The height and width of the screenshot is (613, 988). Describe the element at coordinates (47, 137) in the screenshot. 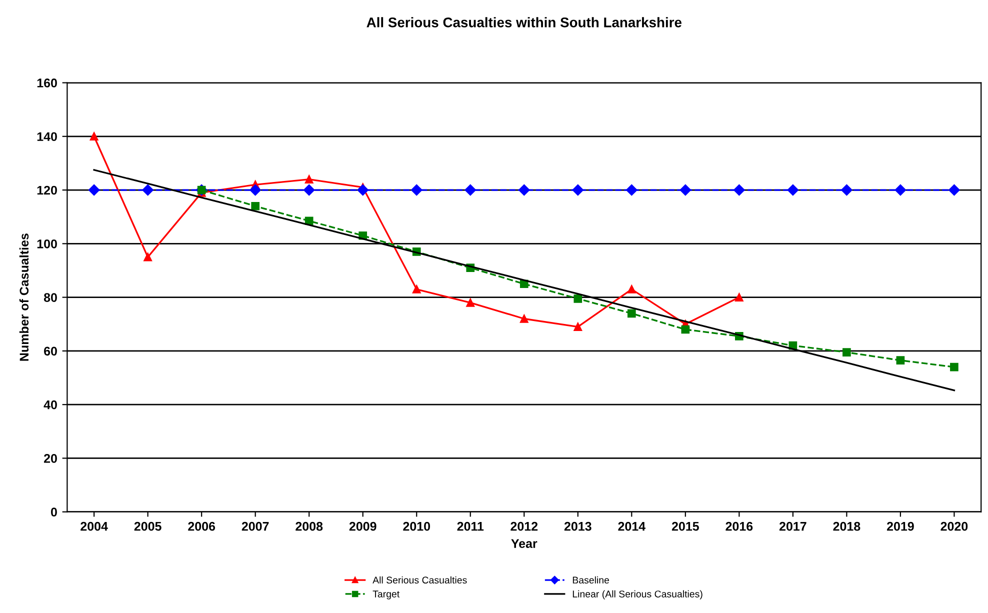

I see `y-tick-label: 140` at that location.